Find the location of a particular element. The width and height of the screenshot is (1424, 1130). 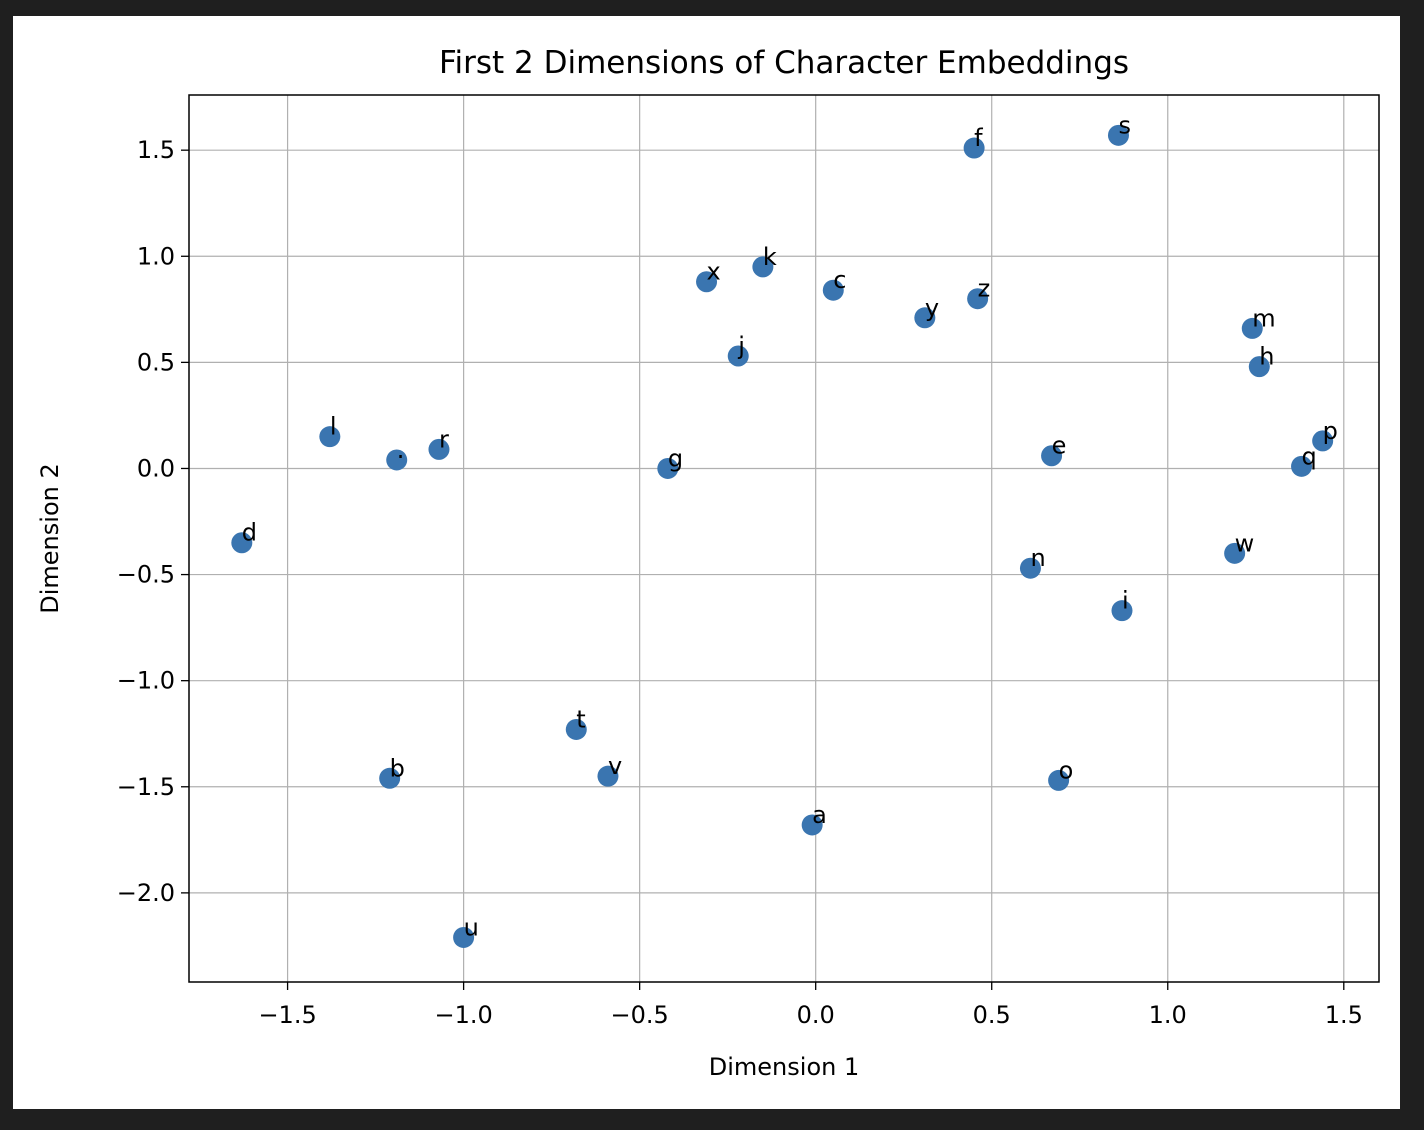

x-tick-label: 1.0 is located at coordinates (1168, 1015).